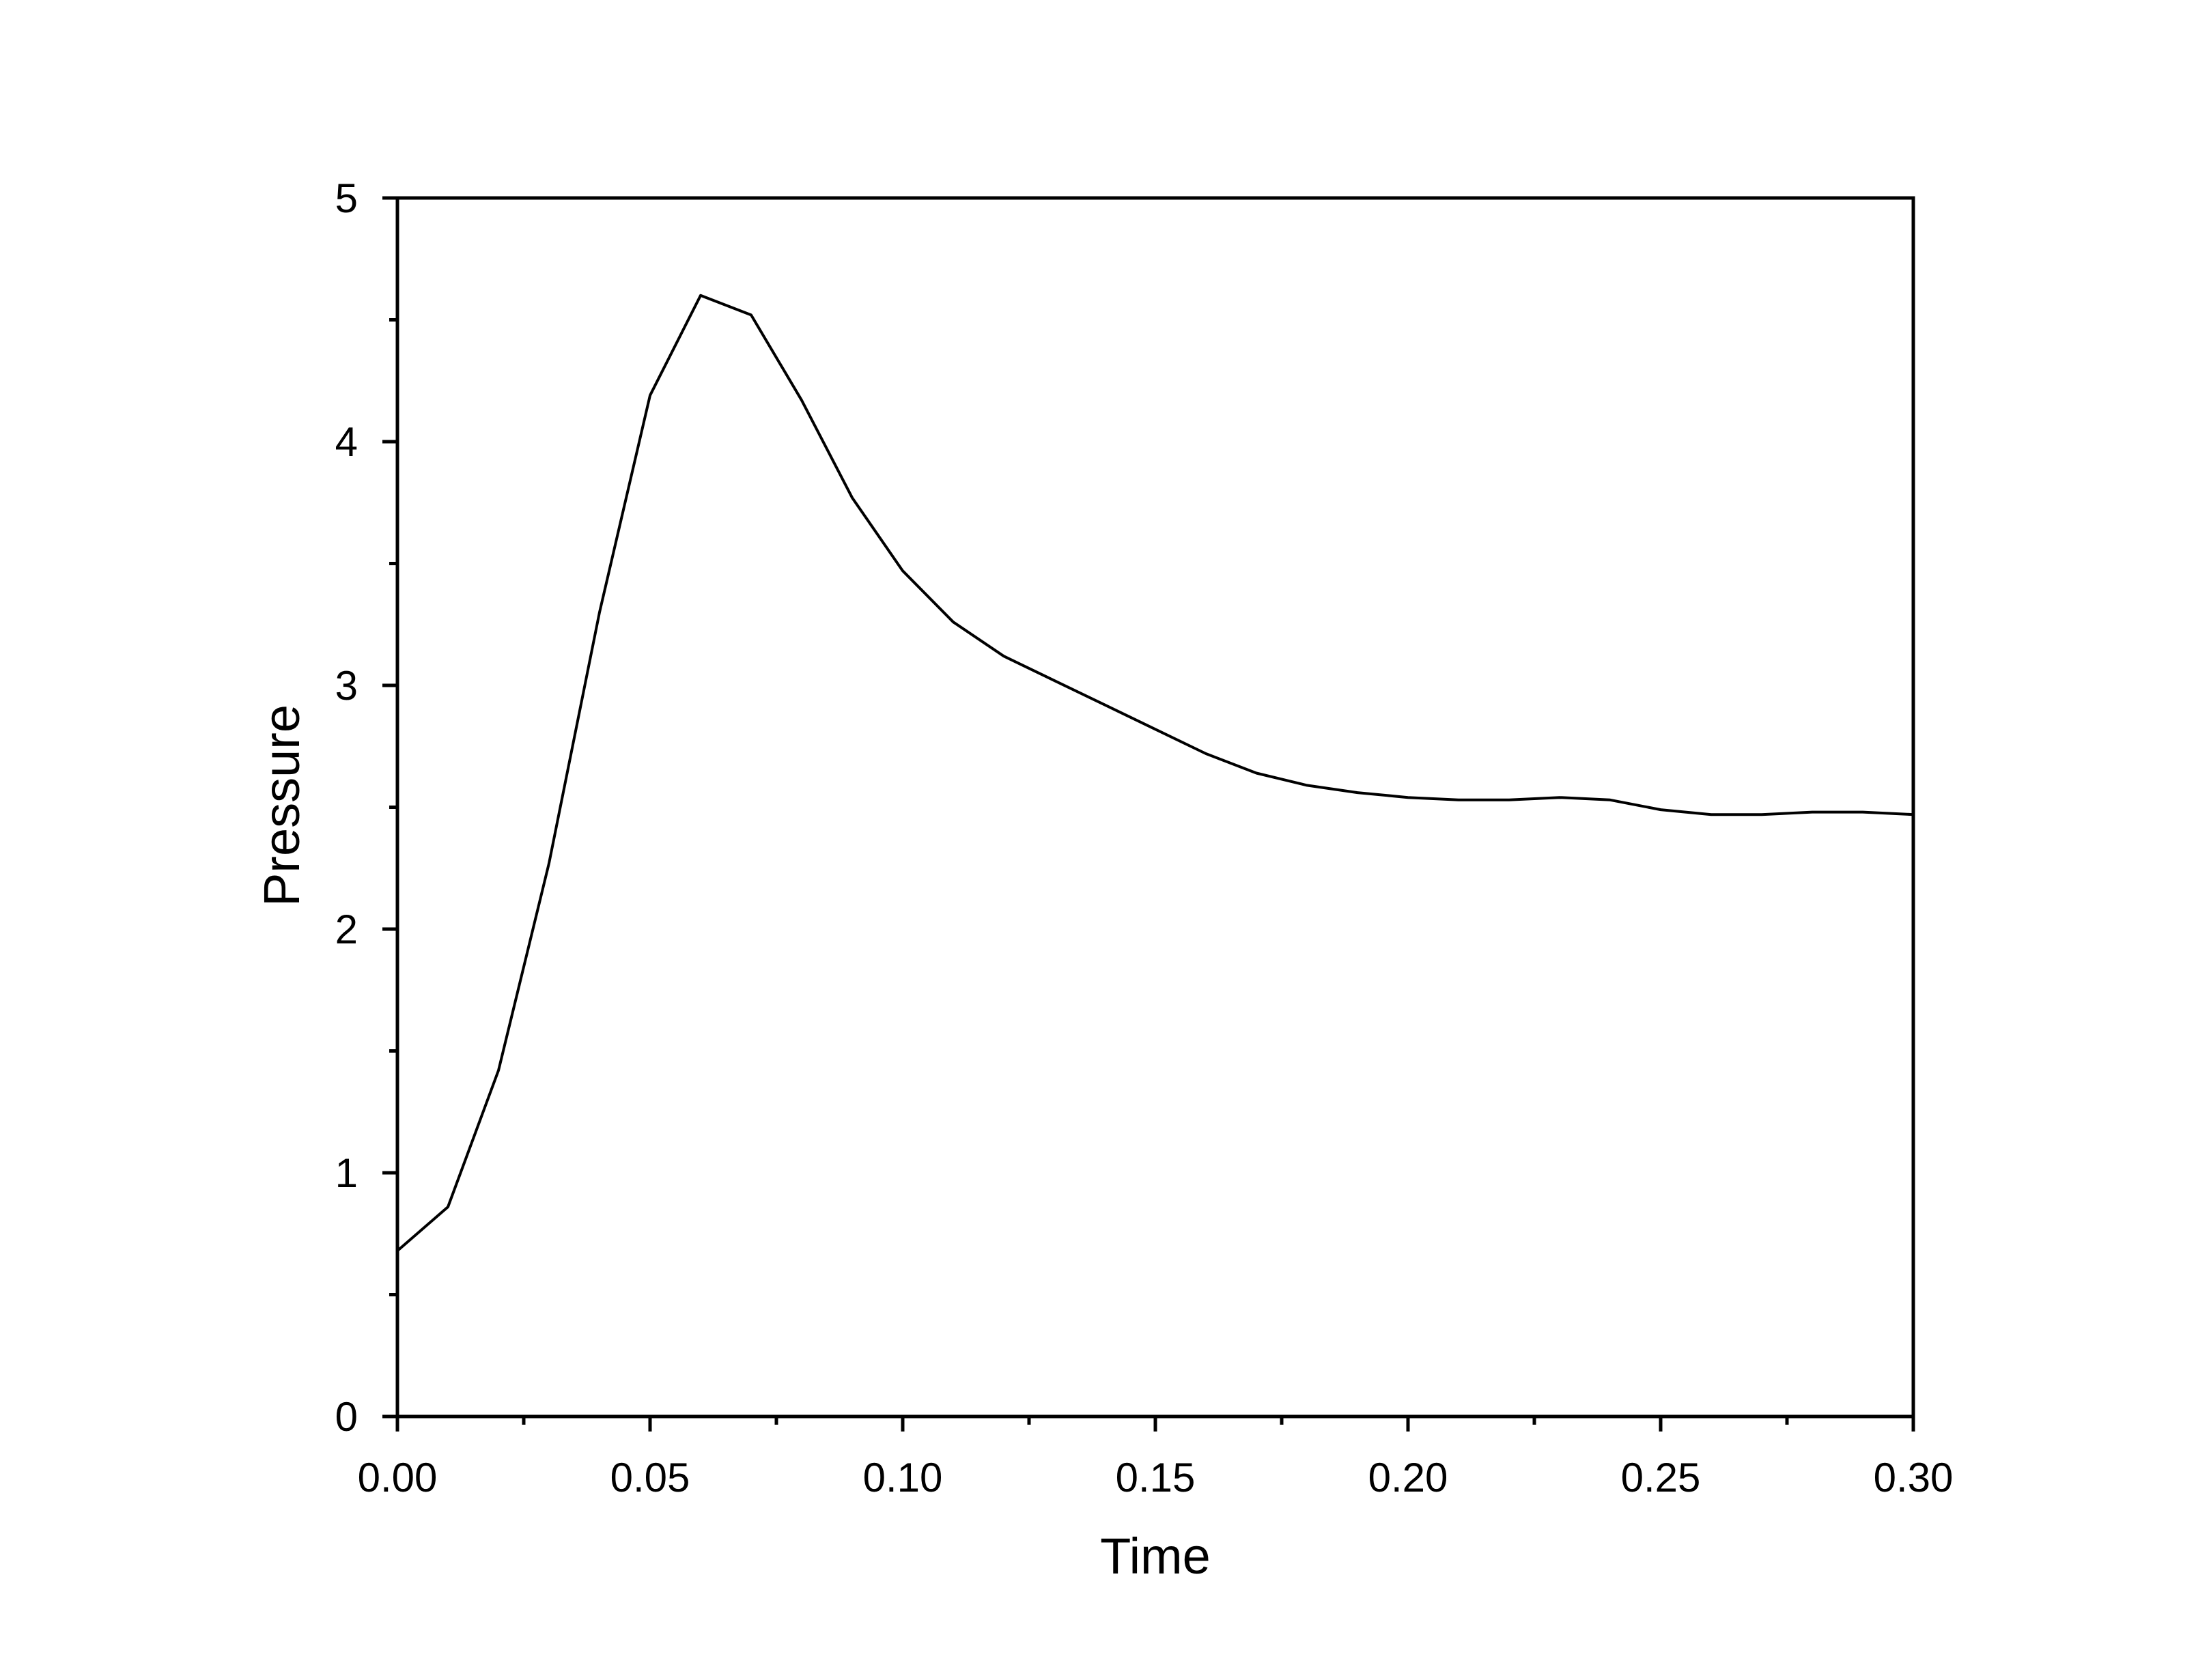 The height and width of the screenshot is (1680, 2196). What do you see at coordinates (347, 198) in the screenshot?
I see `y-tick-label: 5` at bounding box center [347, 198].